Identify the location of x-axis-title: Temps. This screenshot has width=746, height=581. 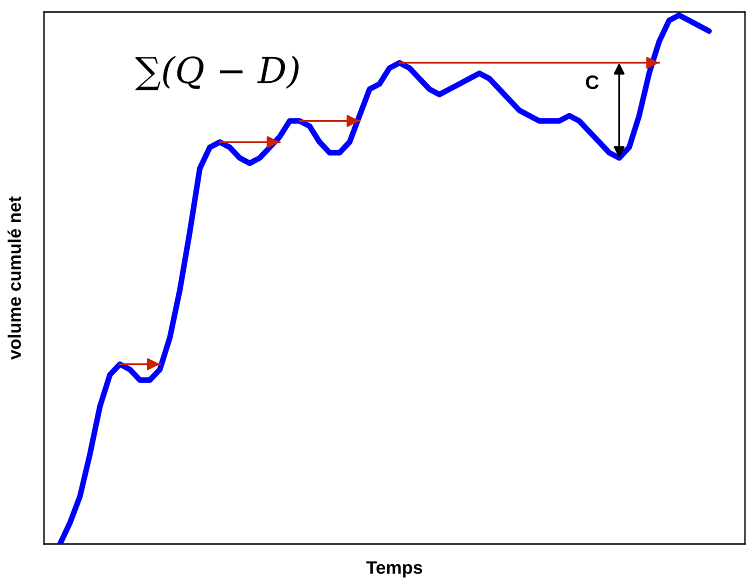
(394, 569).